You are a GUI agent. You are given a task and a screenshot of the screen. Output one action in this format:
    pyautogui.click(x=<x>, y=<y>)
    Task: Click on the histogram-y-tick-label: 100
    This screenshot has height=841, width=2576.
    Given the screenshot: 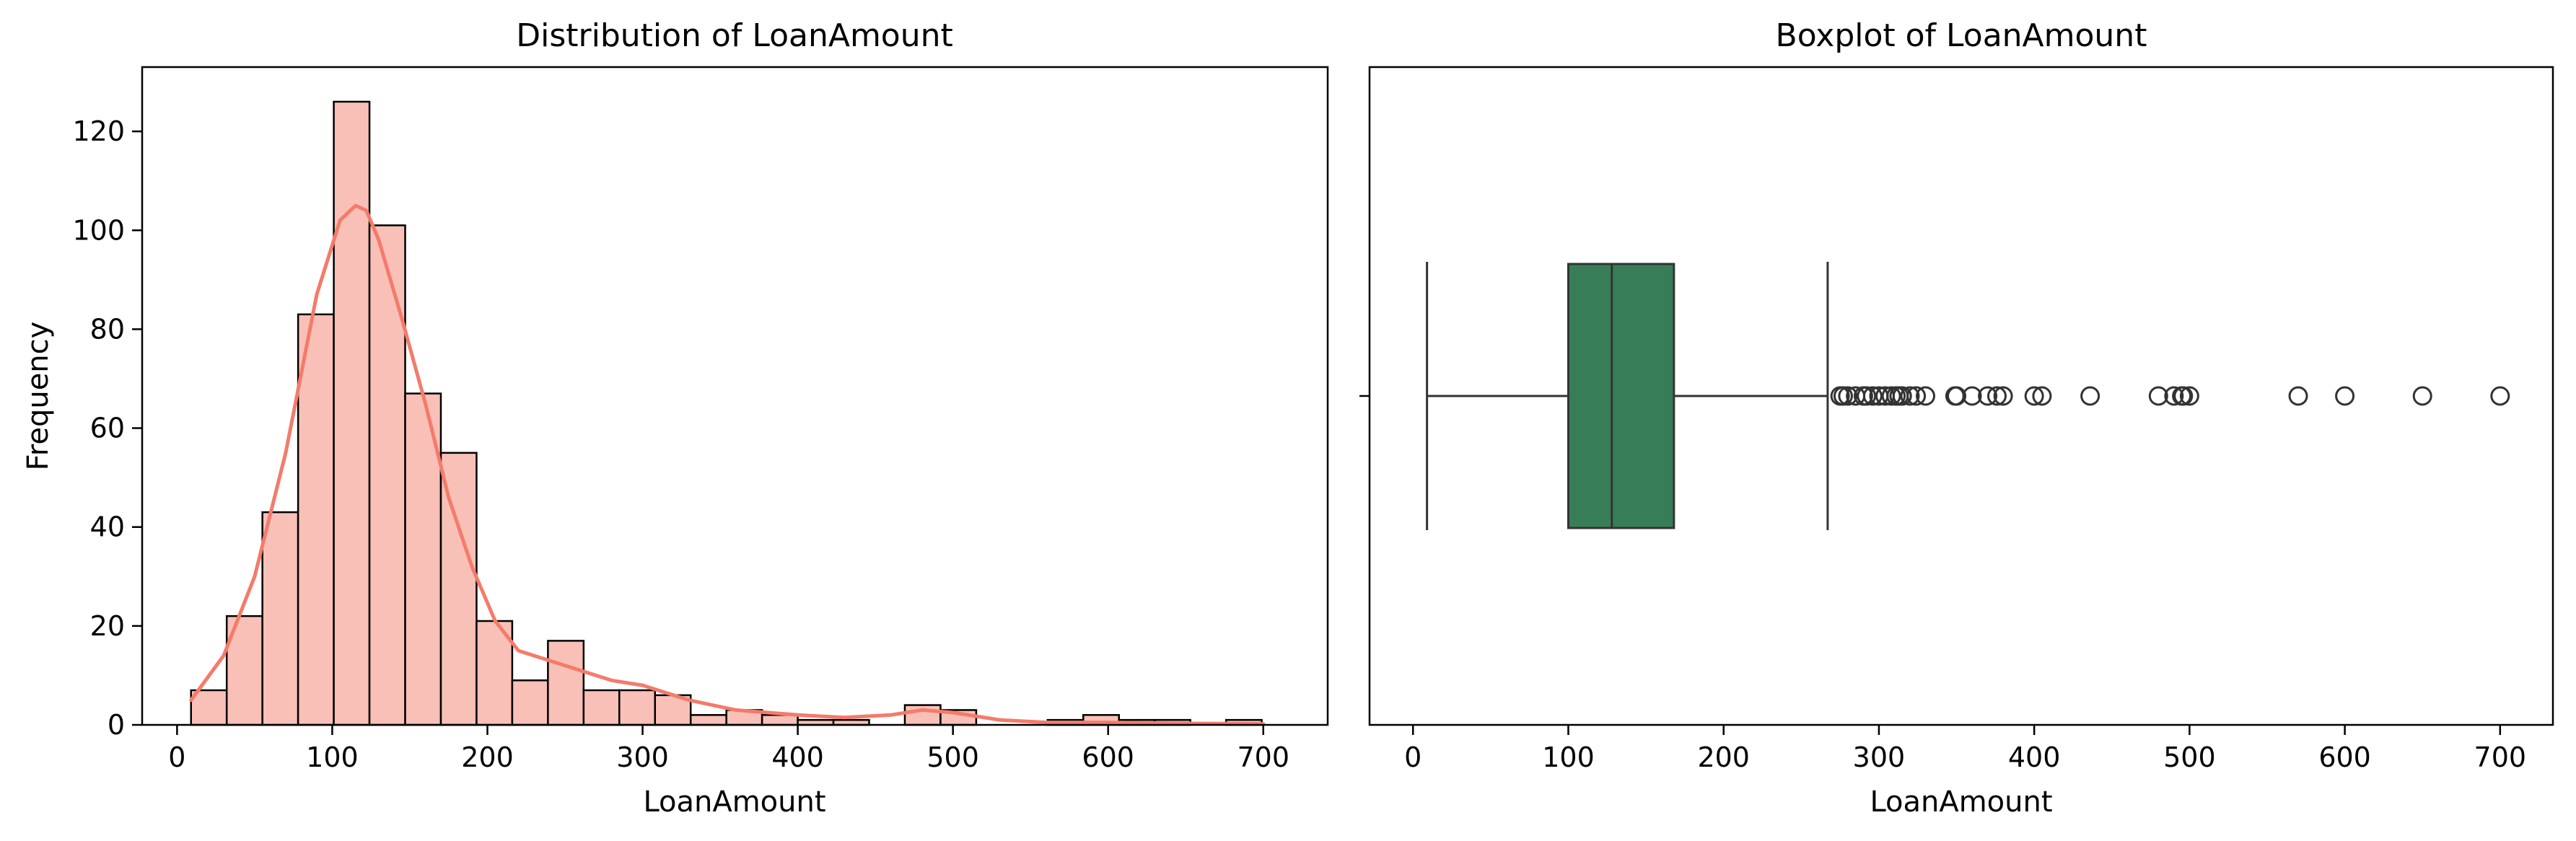 What is the action you would take?
    pyautogui.click(x=99, y=230)
    